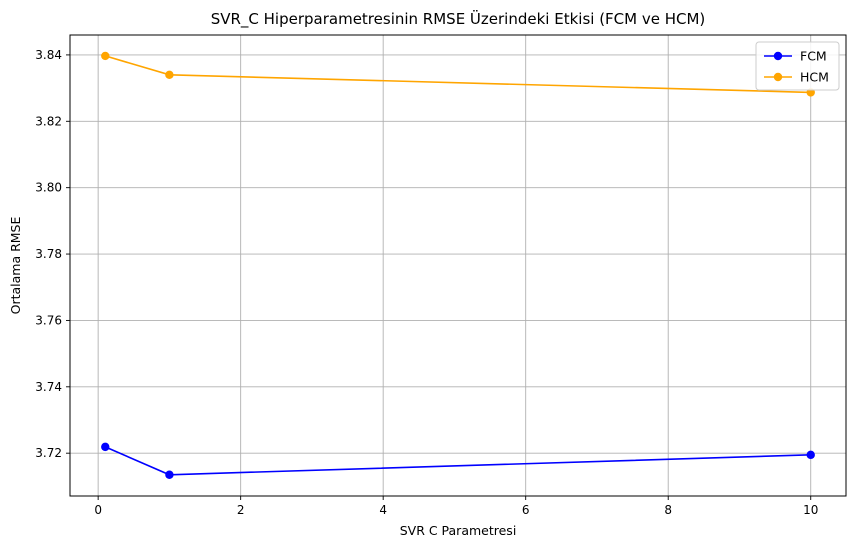 The width and height of the screenshot is (855, 549). Describe the element at coordinates (778, 56) in the screenshot. I see `legend-marker-fcm` at that location.